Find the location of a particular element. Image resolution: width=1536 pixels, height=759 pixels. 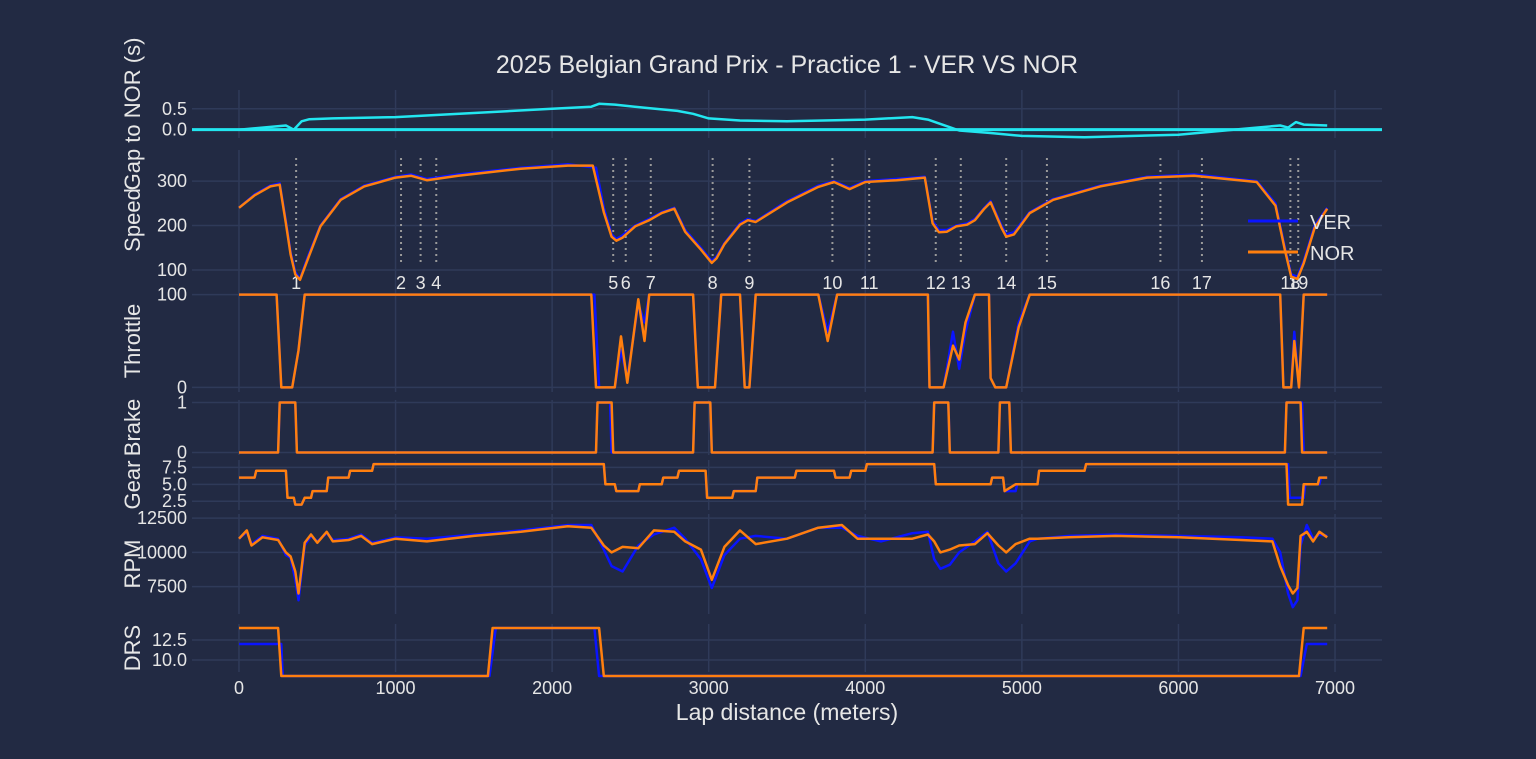

nor-drs-line is located at coordinates (783, 652).